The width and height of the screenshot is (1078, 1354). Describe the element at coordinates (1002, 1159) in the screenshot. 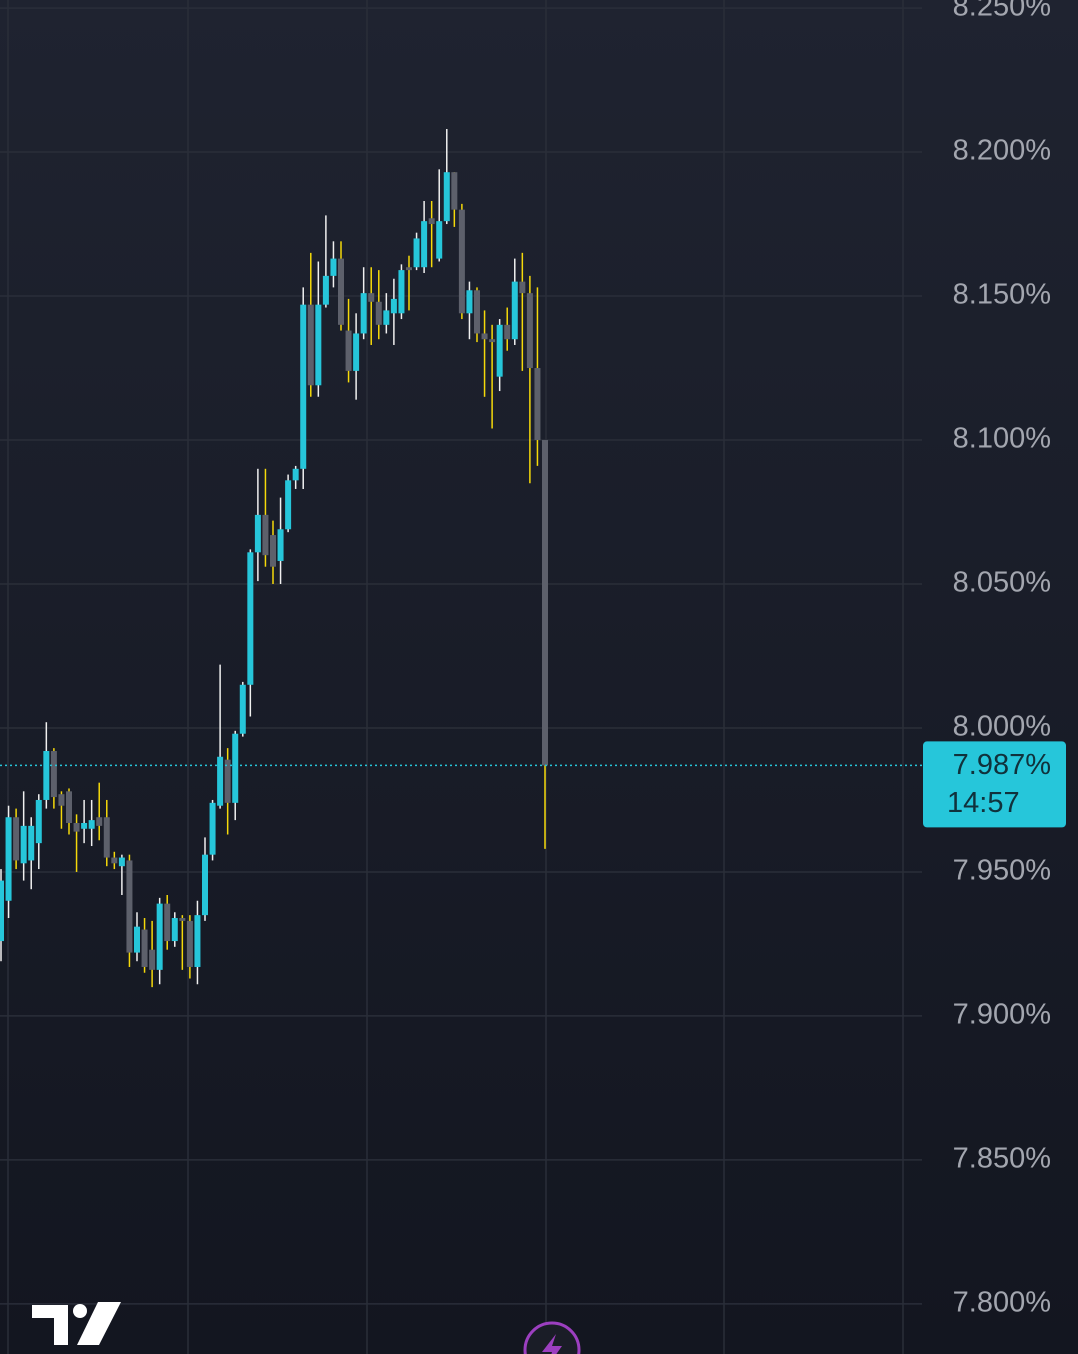

I see `y-tick-label: 7.850%` at that location.